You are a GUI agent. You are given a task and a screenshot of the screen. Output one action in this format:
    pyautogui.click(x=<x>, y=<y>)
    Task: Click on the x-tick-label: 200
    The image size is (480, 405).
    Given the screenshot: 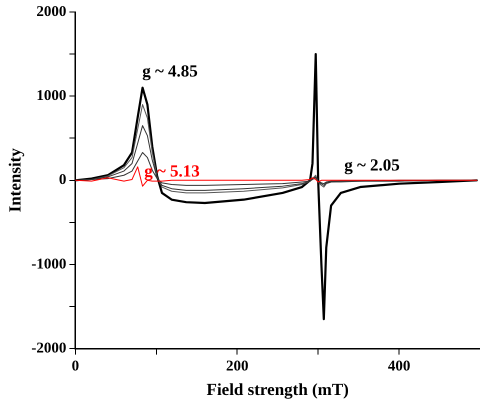 What is the action you would take?
    pyautogui.click(x=237, y=366)
    